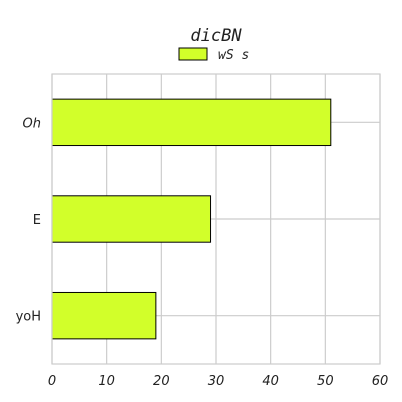 The image size is (402, 402). What do you see at coordinates (161, 381) in the screenshot?
I see `x-tick-label: 20` at bounding box center [161, 381].